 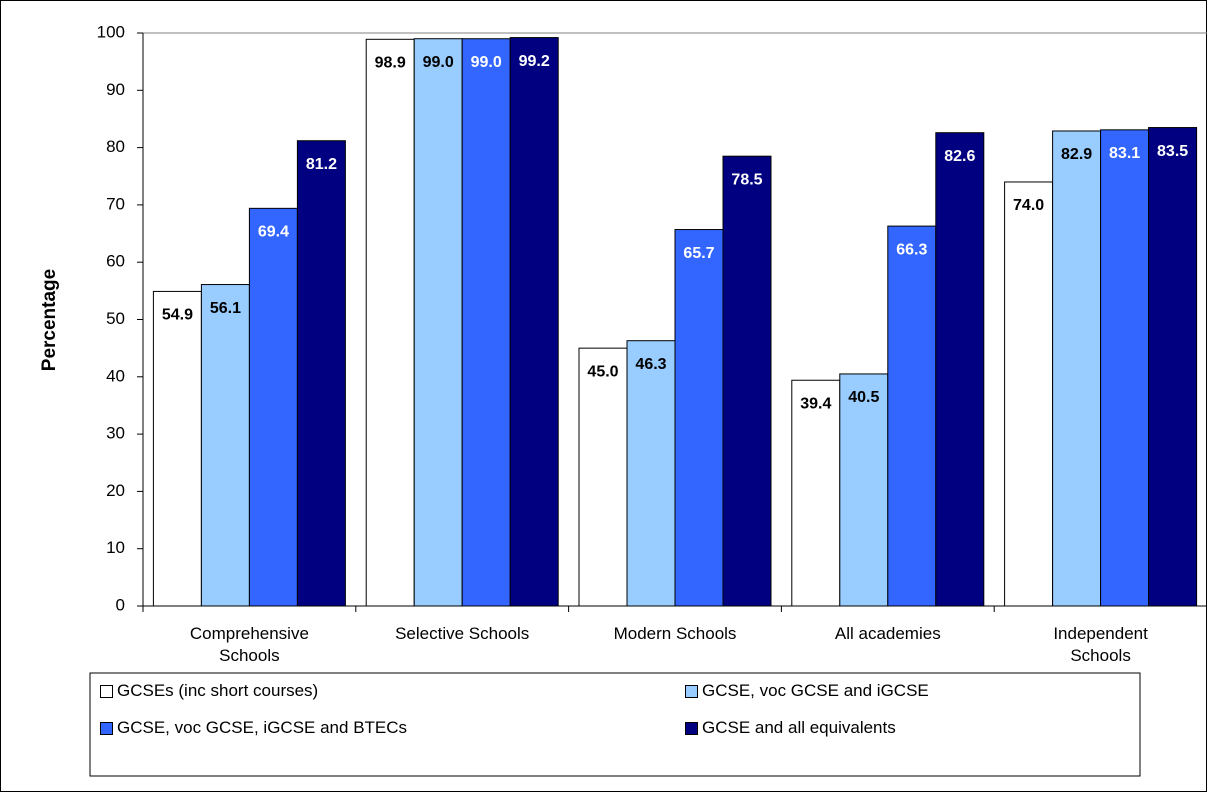 What do you see at coordinates (390, 63) in the screenshot?
I see `data-label: 98.9` at bounding box center [390, 63].